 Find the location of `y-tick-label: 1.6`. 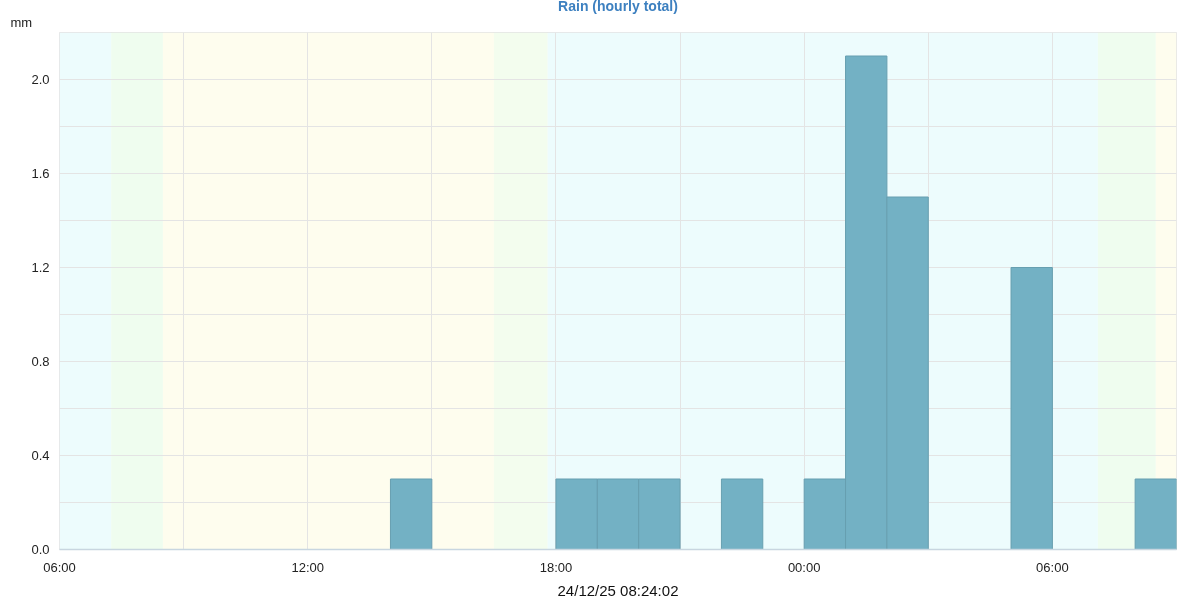

y-tick-label: 1.6 is located at coordinates (40, 173).